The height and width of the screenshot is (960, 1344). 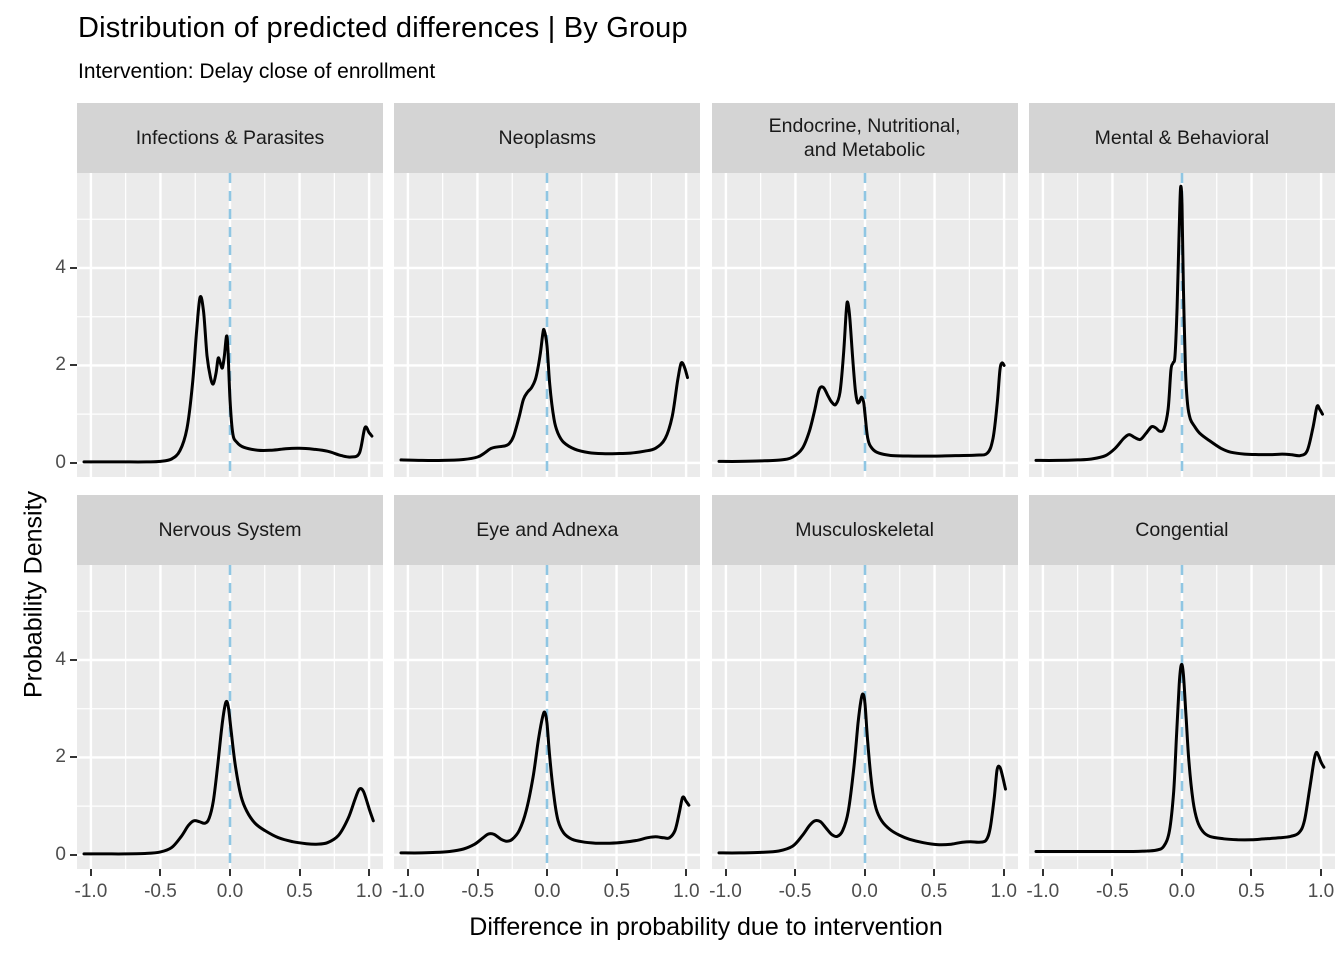 I want to click on facet-panel: Nervous System, so click(x=230, y=682).